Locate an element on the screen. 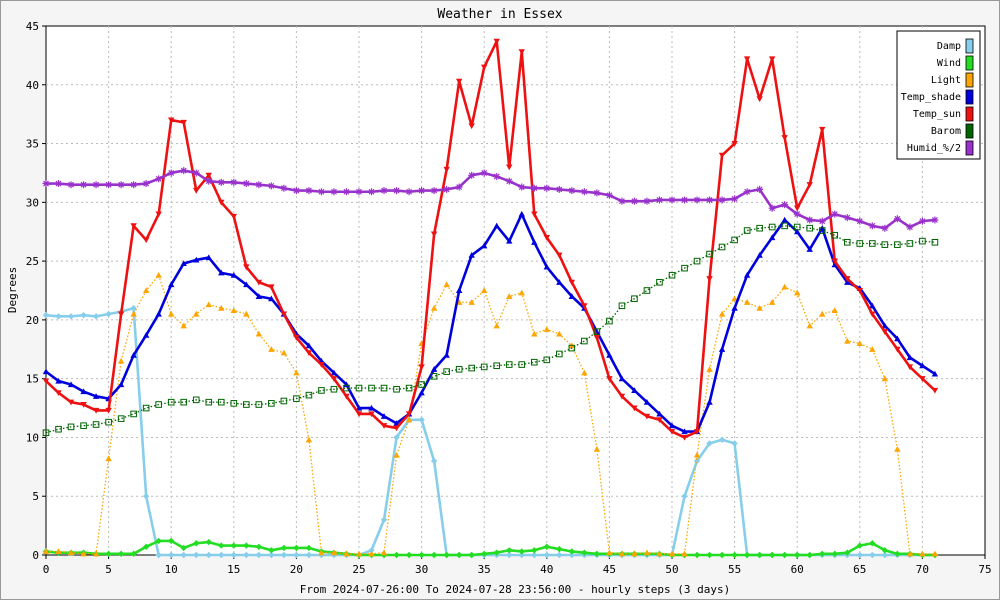 This screenshot has width=1000, height=600. x-tick-label: 65 is located at coordinates (859, 569).